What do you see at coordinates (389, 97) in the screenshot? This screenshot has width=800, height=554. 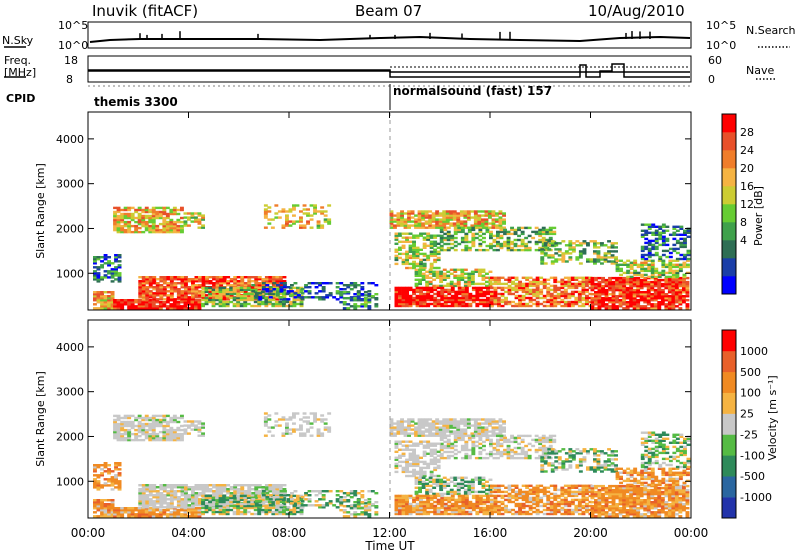 I see `cpid-panel` at bounding box center [389, 97].